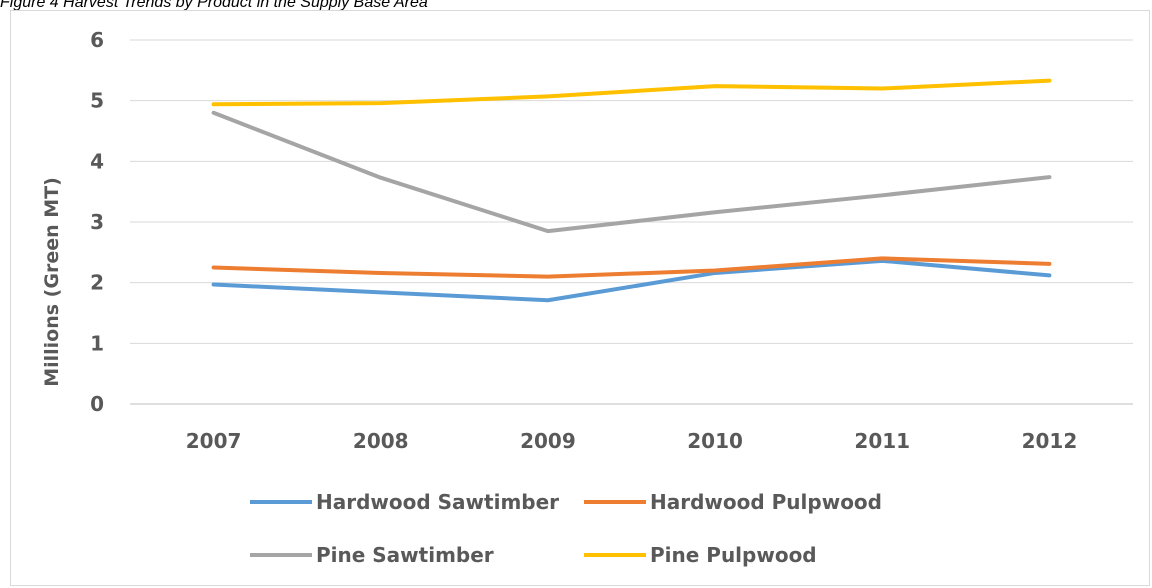 This screenshot has width=1152, height=588. What do you see at coordinates (632, 441) in the screenshot?
I see `x-axis-ticks: 2007 2008 2009 2010 2011 2012` at bounding box center [632, 441].